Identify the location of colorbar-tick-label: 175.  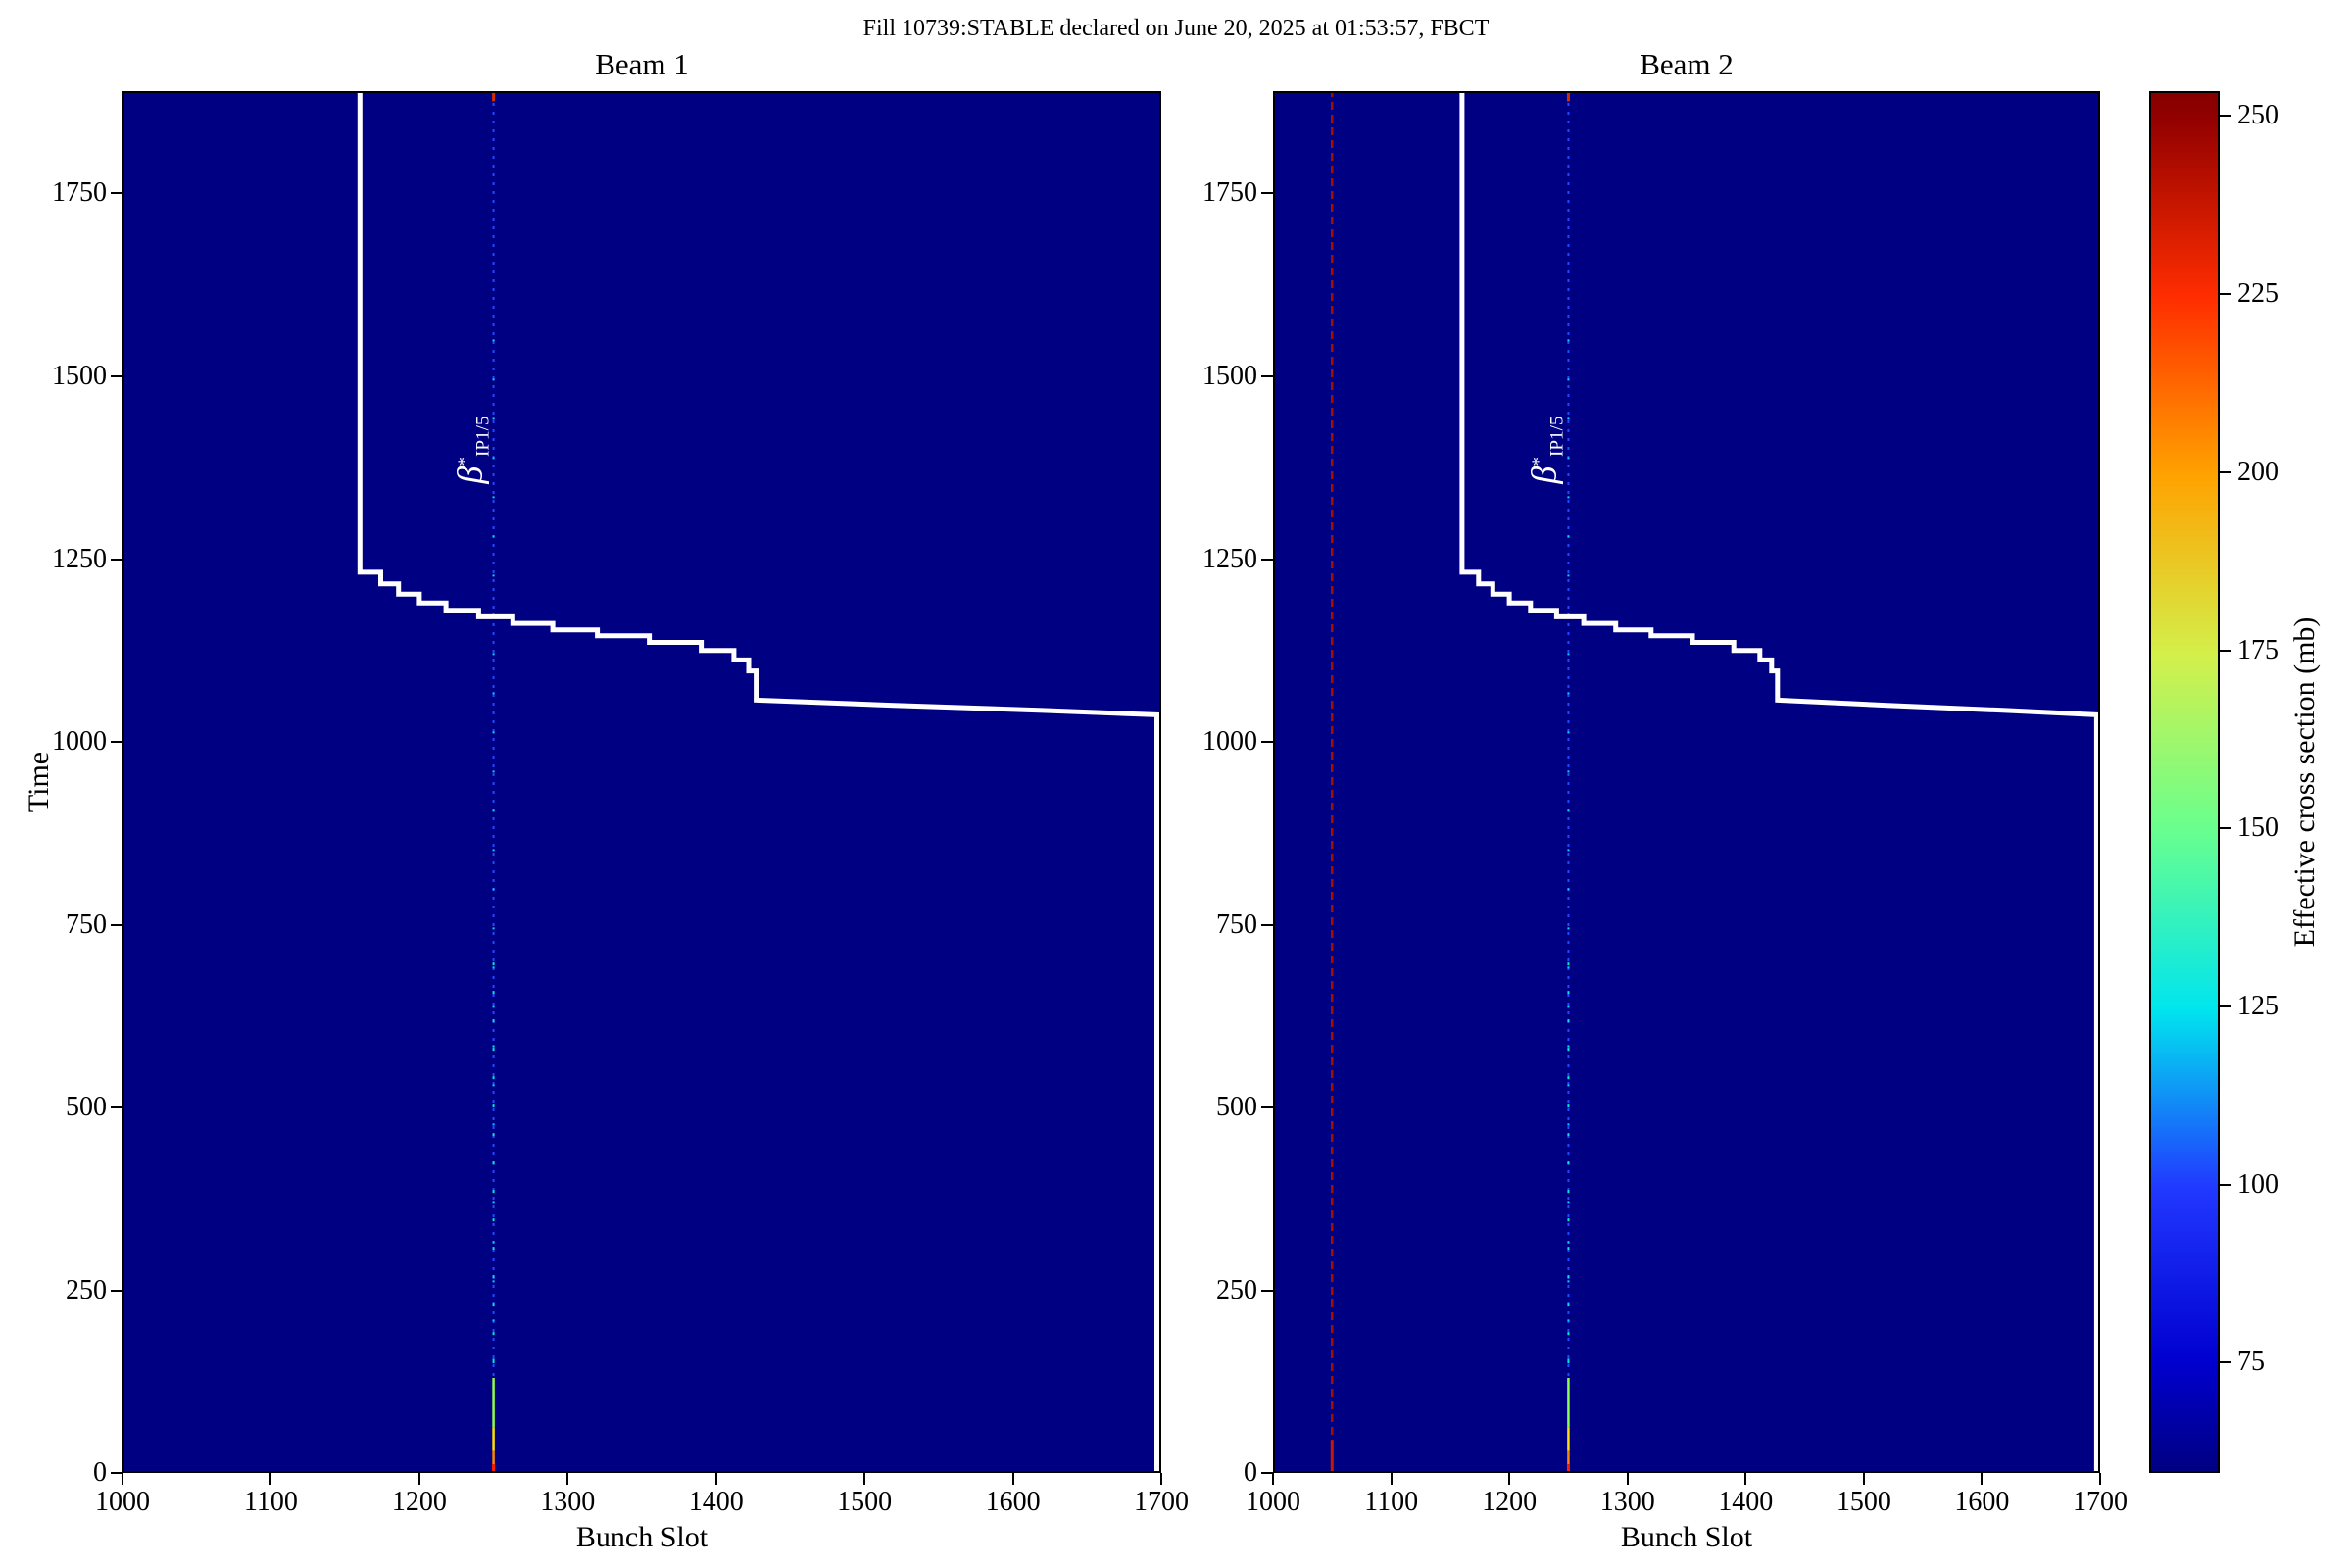
(2257, 649).